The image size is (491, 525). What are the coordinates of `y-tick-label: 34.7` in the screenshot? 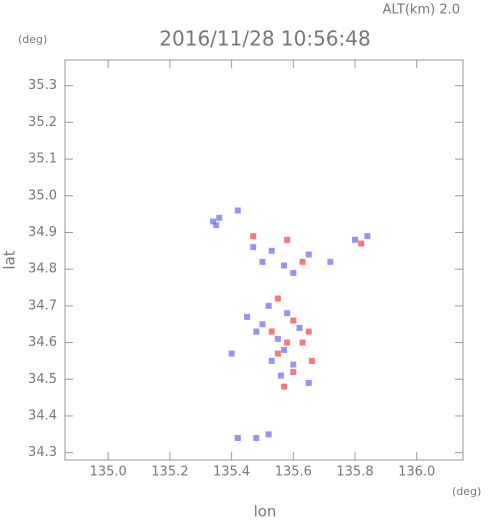 It's located at (42, 305).